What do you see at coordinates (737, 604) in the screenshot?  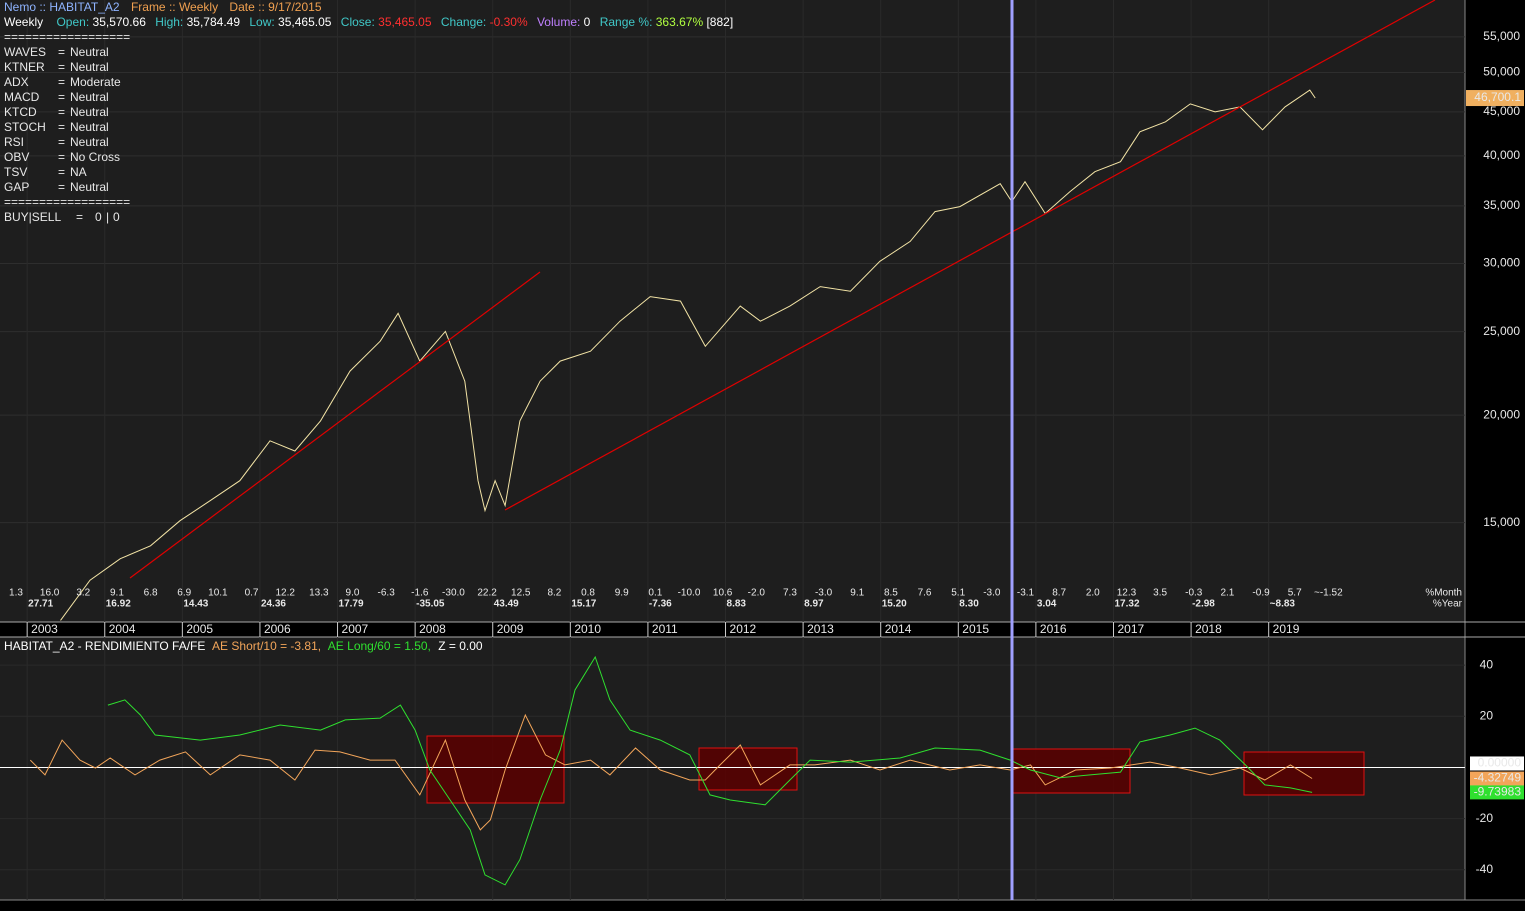 I see `year-return: 8.83` at bounding box center [737, 604].